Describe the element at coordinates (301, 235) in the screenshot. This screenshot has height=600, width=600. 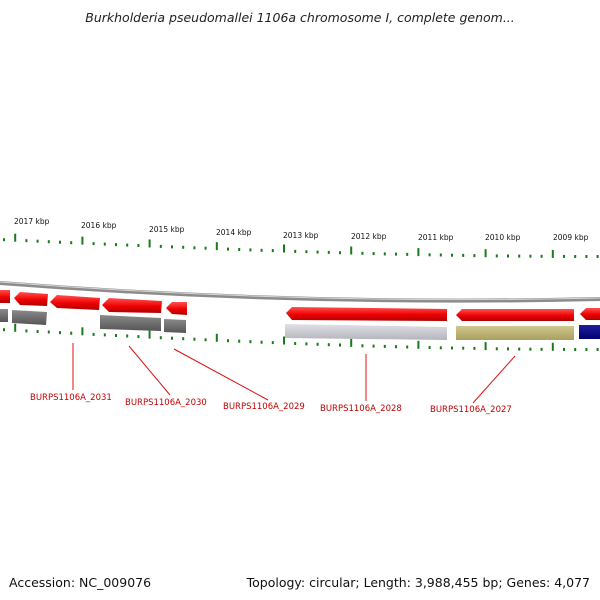
I see `kbp-label: 2013 kbp` at that location.